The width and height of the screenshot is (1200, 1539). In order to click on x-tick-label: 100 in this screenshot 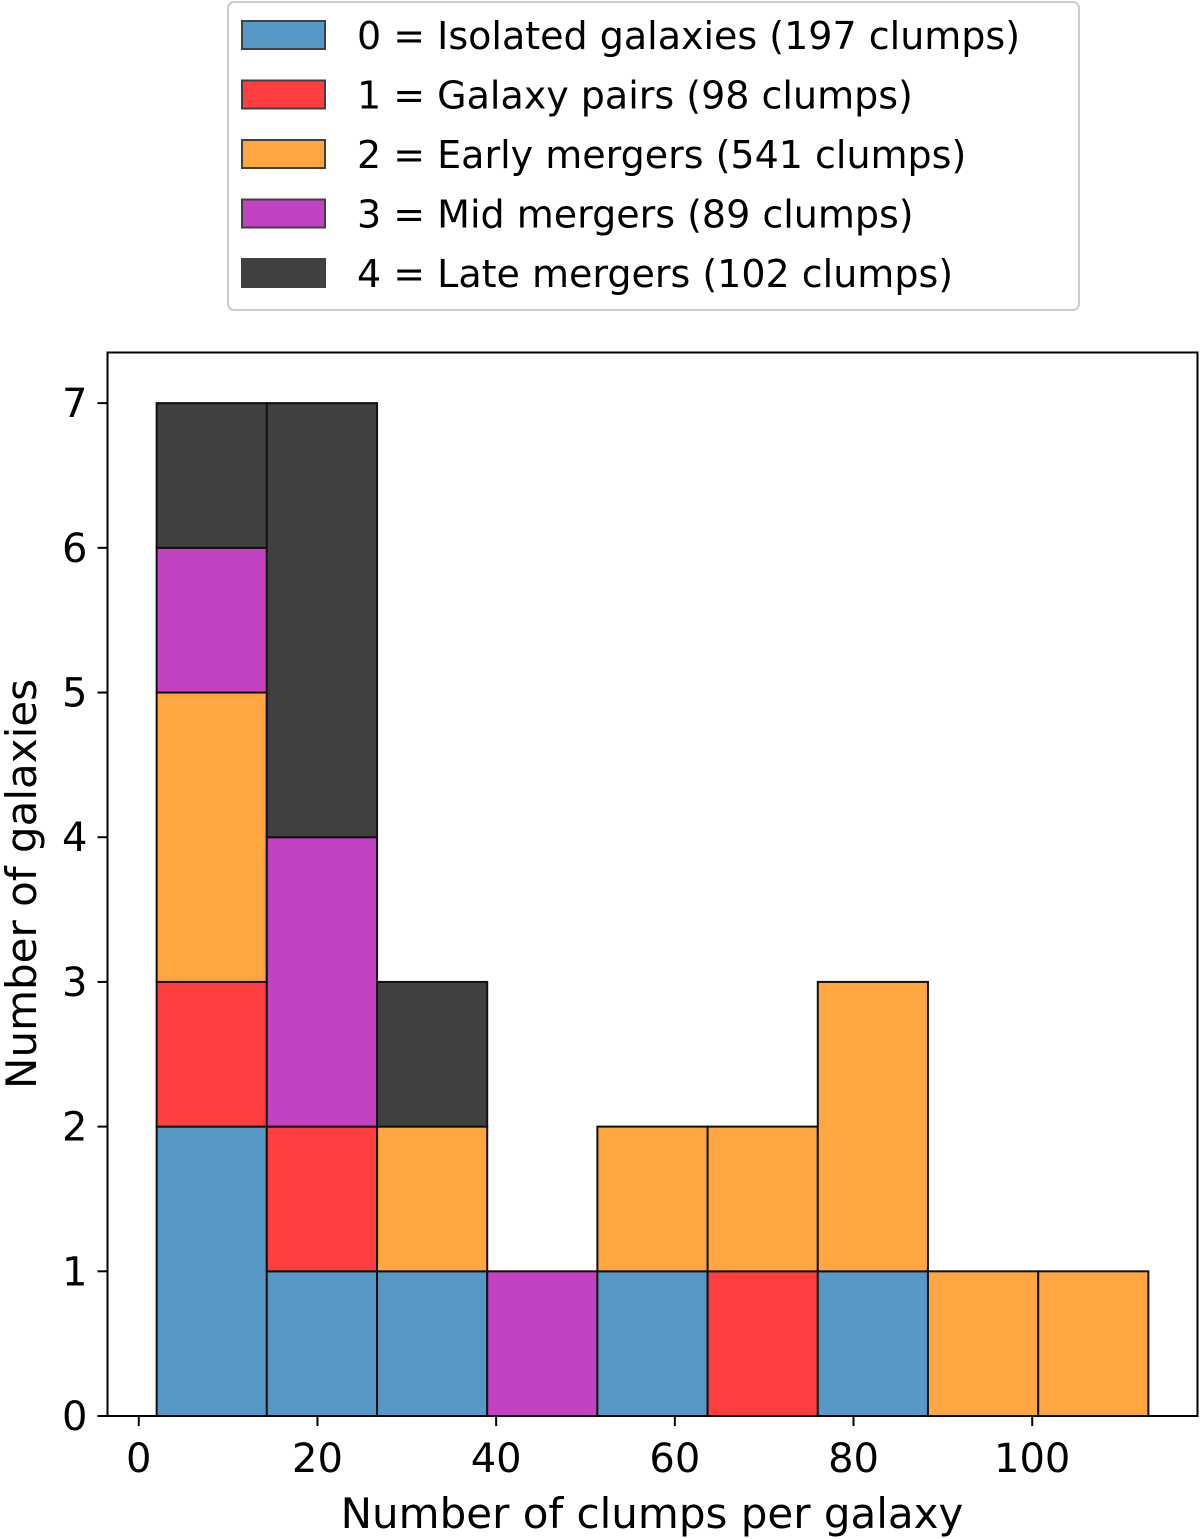, I will do `click(1032, 1459)`.